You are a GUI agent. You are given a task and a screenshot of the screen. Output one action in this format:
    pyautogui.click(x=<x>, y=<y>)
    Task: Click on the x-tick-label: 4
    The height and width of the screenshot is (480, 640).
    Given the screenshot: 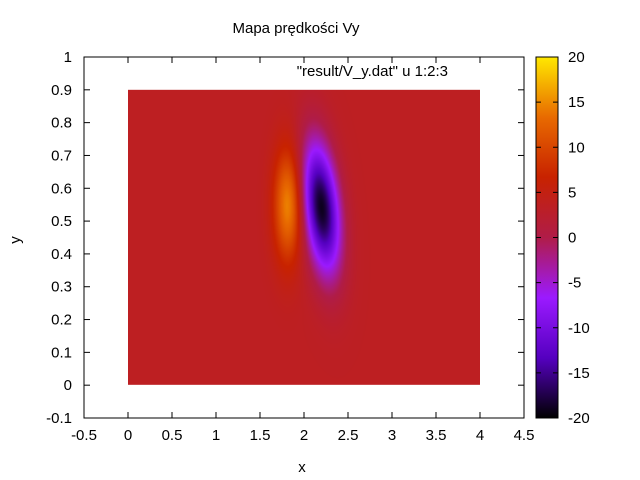 What is the action you would take?
    pyautogui.click(x=480, y=435)
    